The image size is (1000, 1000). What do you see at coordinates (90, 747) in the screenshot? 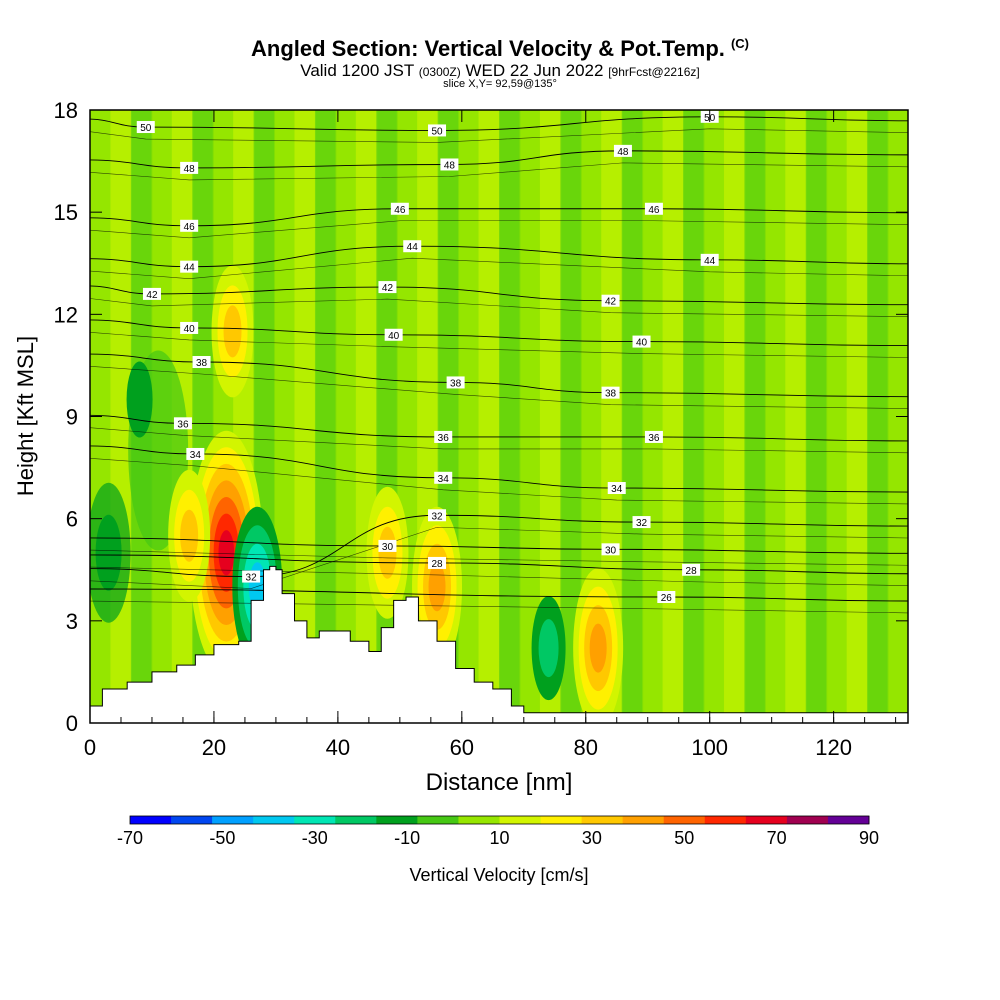
I see `x-tick-label: 0` at bounding box center [90, 747].